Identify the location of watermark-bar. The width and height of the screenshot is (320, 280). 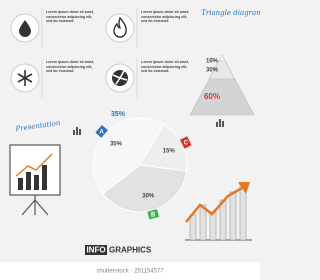
(130, 271).